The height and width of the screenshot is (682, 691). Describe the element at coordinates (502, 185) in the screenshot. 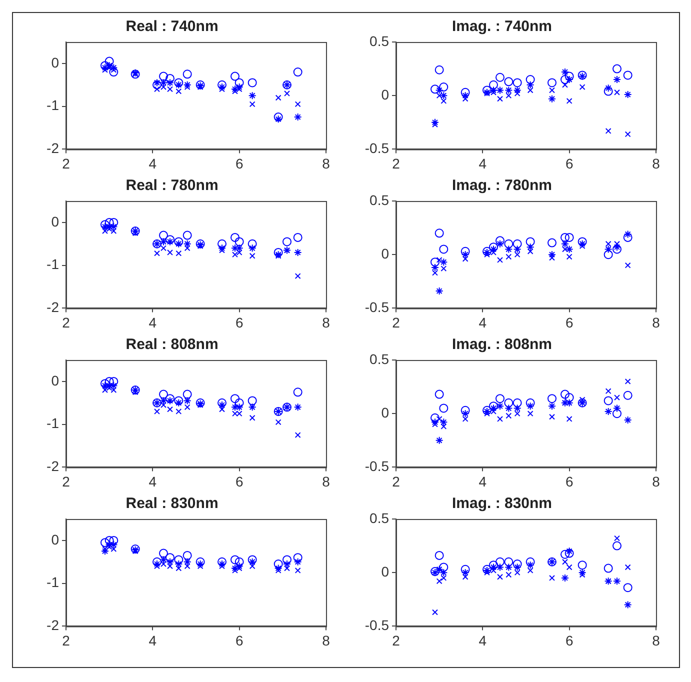

I see `chart-title: Imag. : 780nm` at that location.